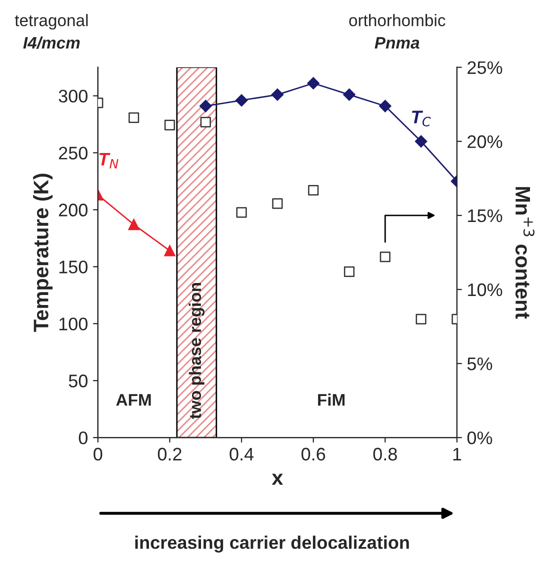 The image size is (544, 561). What do you see at coordinates (485, 215) in the screenshot?
I see `y2-tick-label: 15%` at bounding box center [485, 215].